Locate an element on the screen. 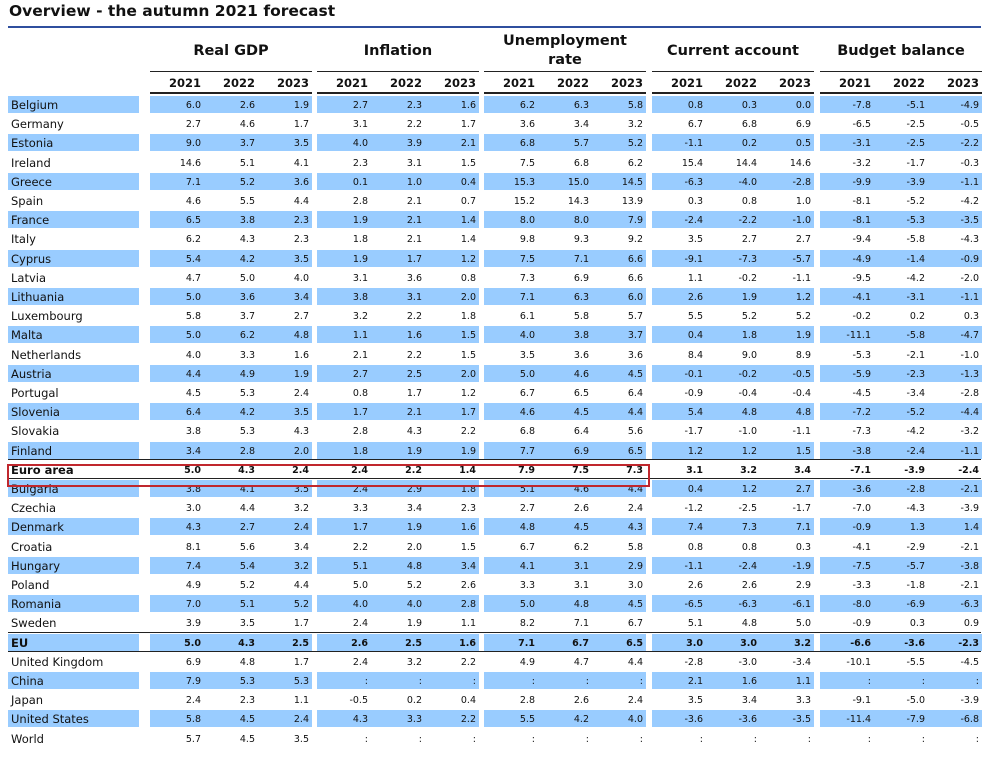  year-header: 2021 is located at coordinates (351, 83).